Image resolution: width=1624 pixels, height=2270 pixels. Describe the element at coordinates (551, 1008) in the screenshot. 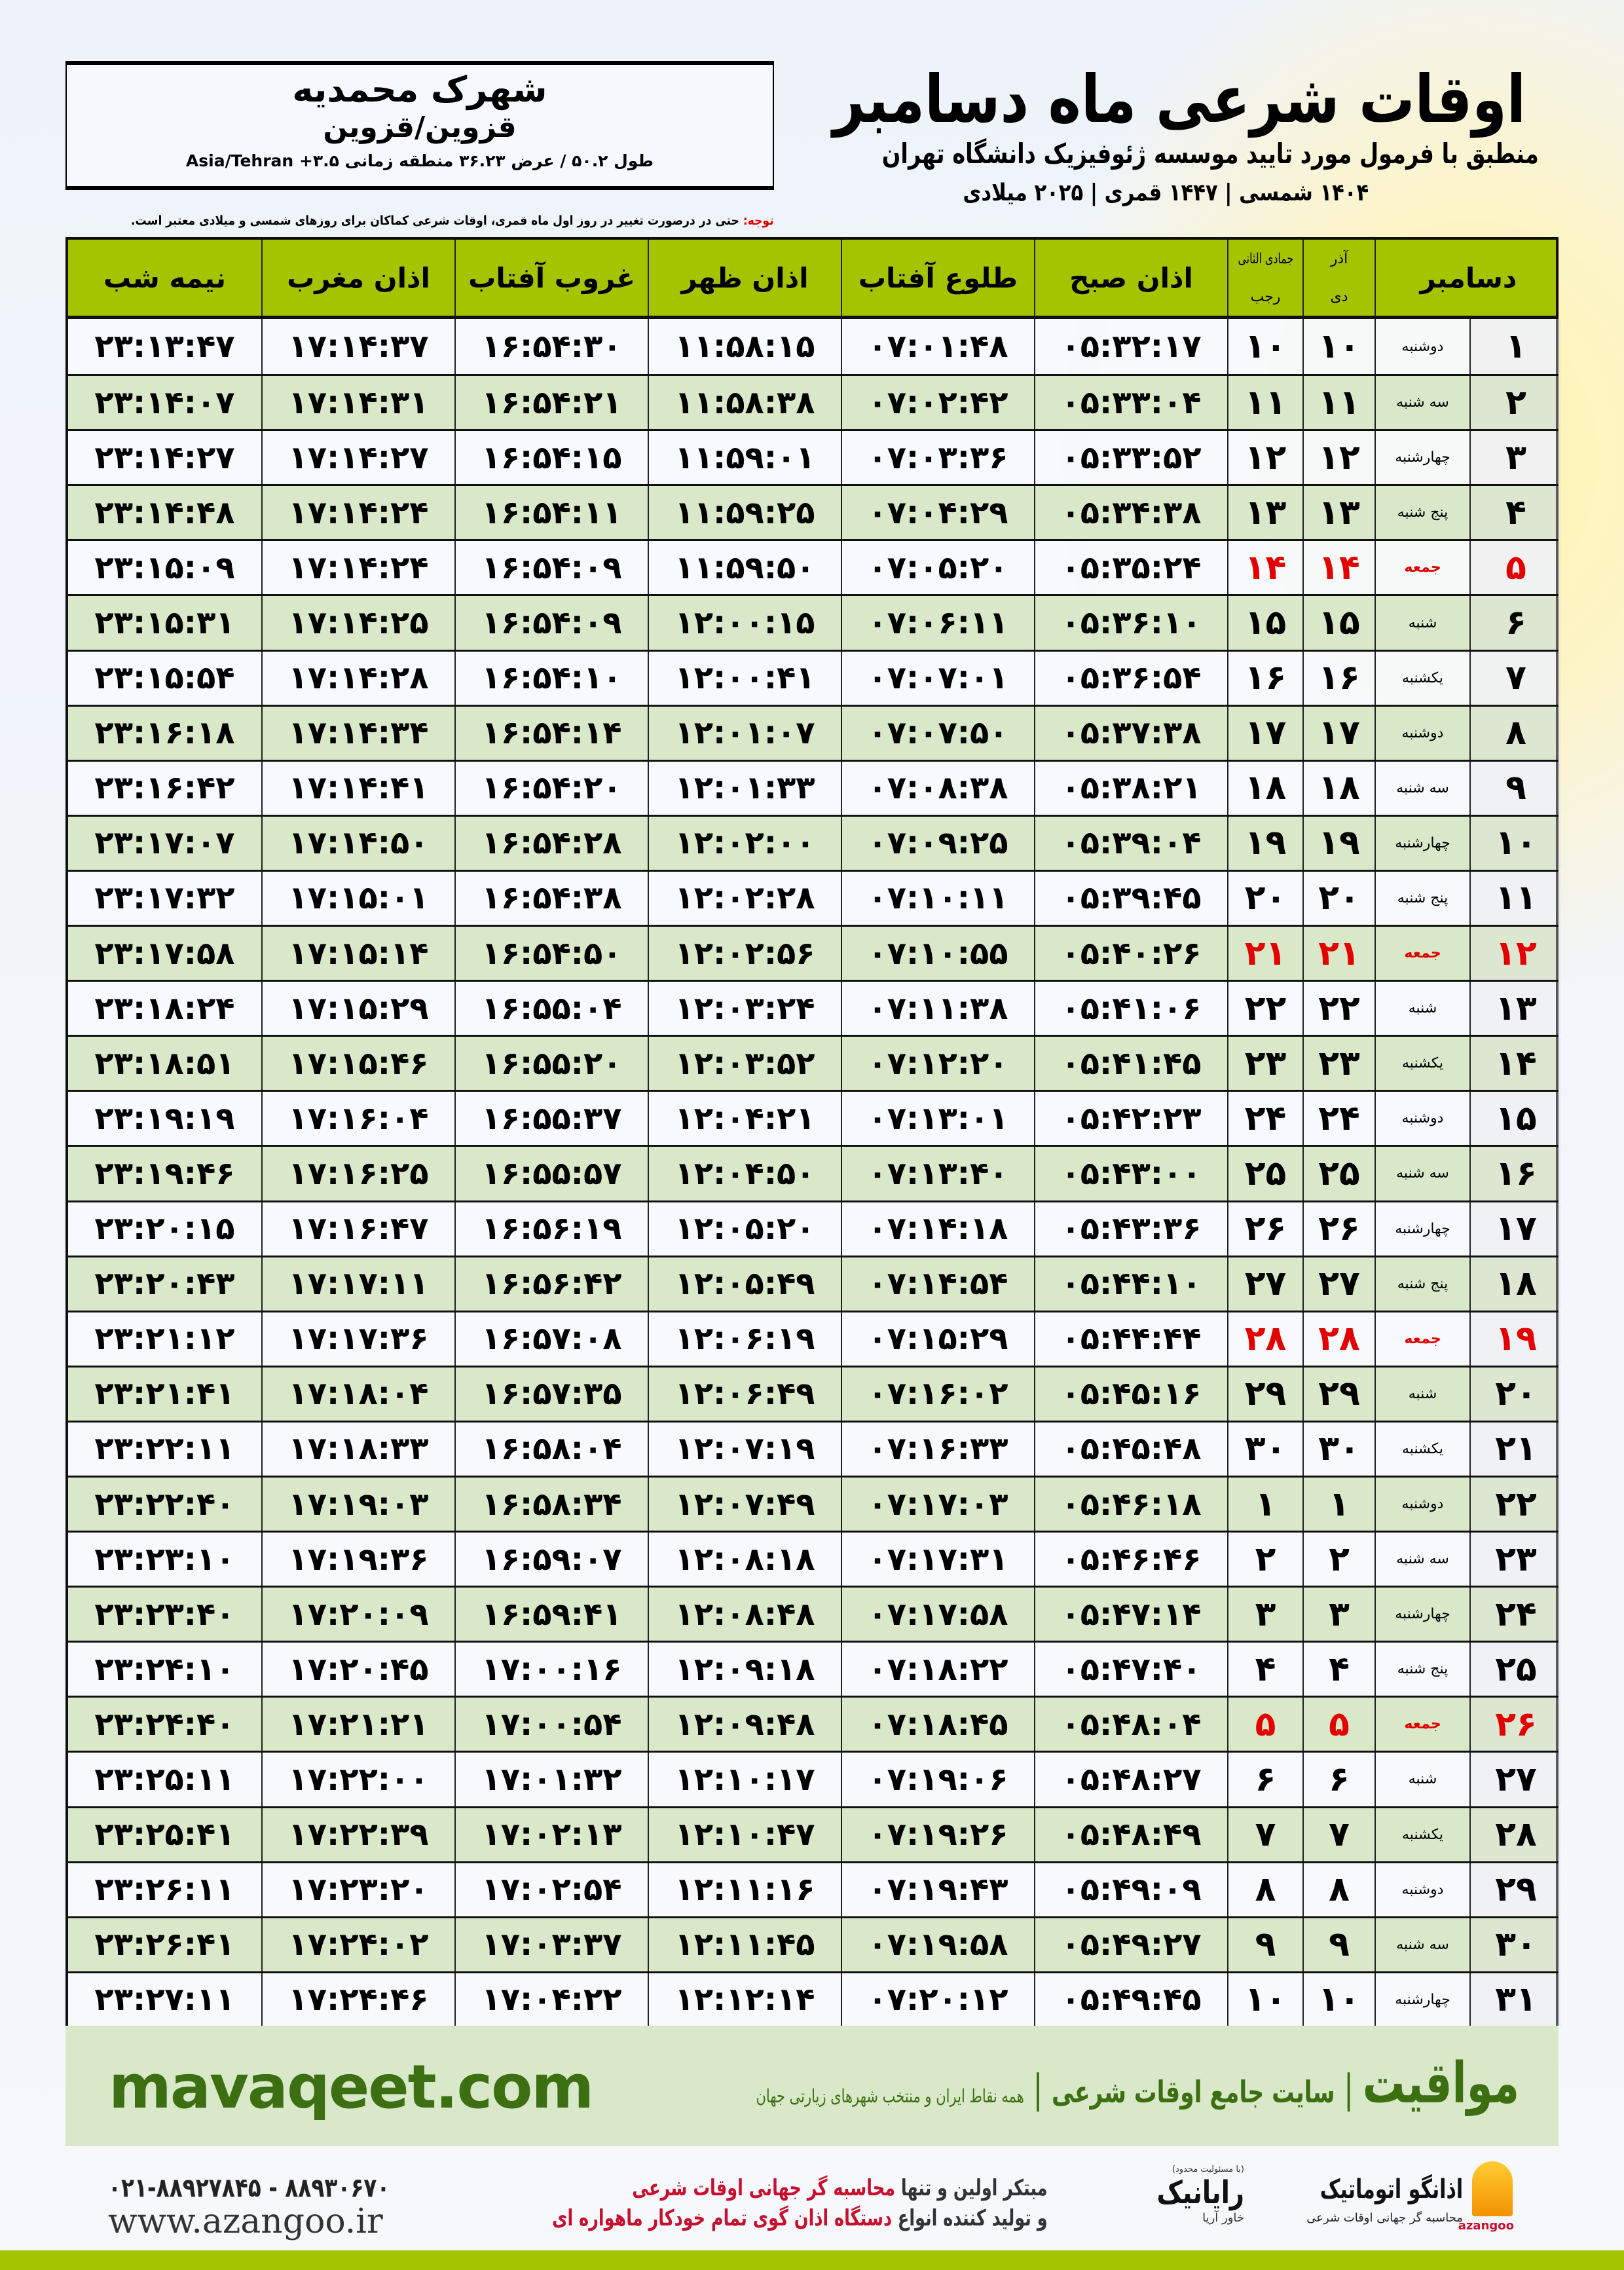

I see `cell-sunset: ۱۶:۵۵:۰۴` at that location.